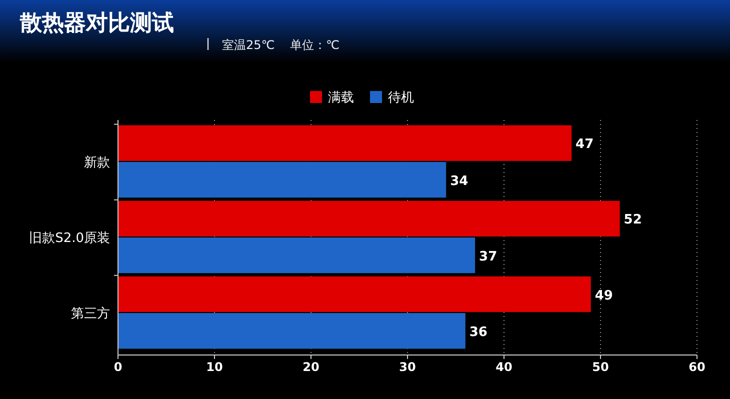 This screenshot has width=730, height=399. Describe the element at coordinates (603, 296) in the screenshot. I see `data-label: 49` at that location.